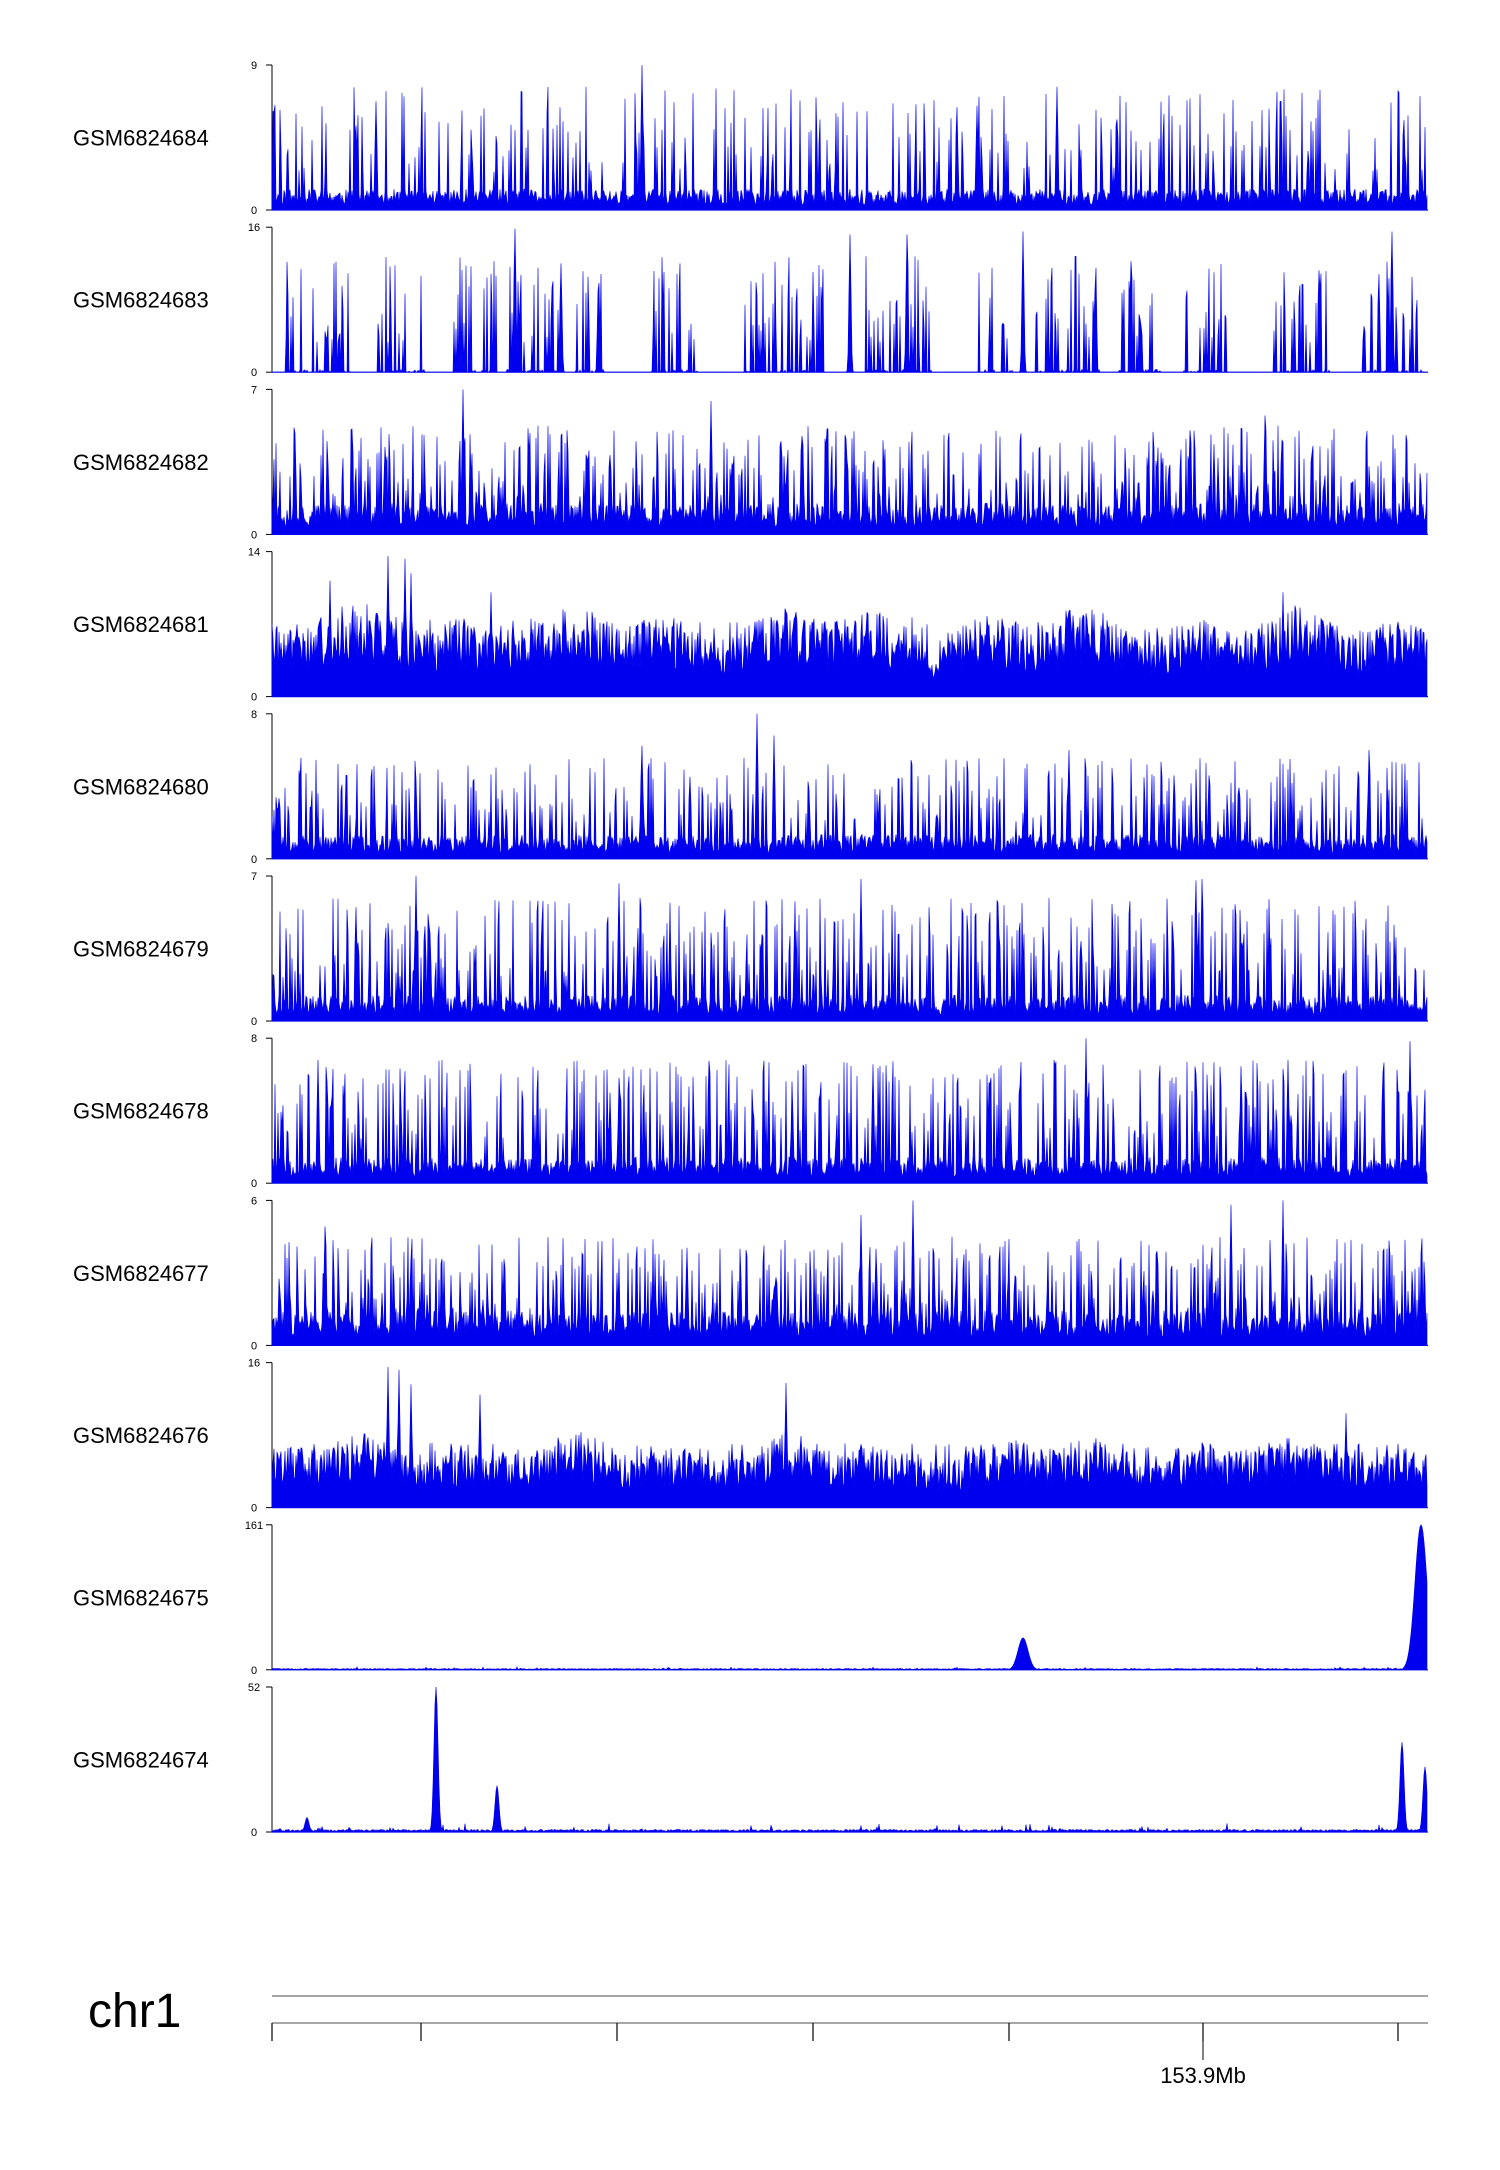  I want to click on track-GSM6824680: GSM6824680 8 0, so click(750, 787).